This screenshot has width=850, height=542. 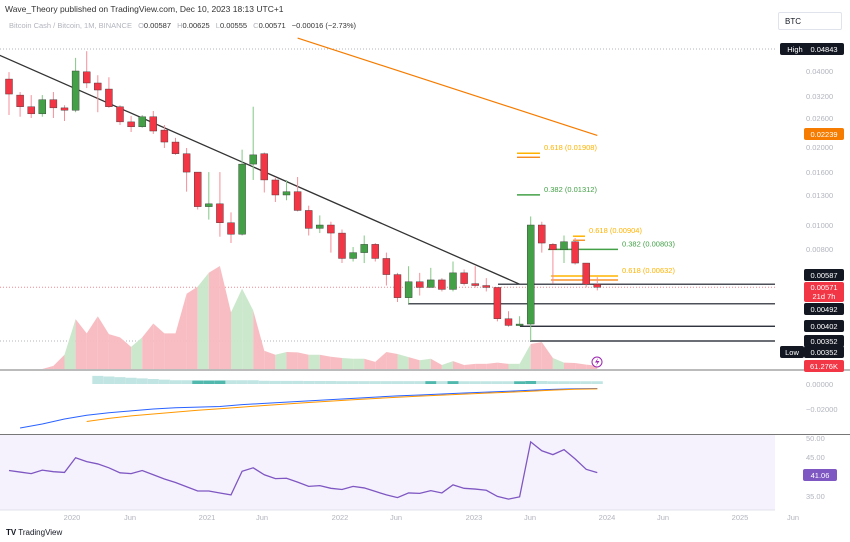 What do you see at coordinates (11, 532) in the screenshot?
I see `tv-logo-icon: TV` at bounding box center [11, 532].